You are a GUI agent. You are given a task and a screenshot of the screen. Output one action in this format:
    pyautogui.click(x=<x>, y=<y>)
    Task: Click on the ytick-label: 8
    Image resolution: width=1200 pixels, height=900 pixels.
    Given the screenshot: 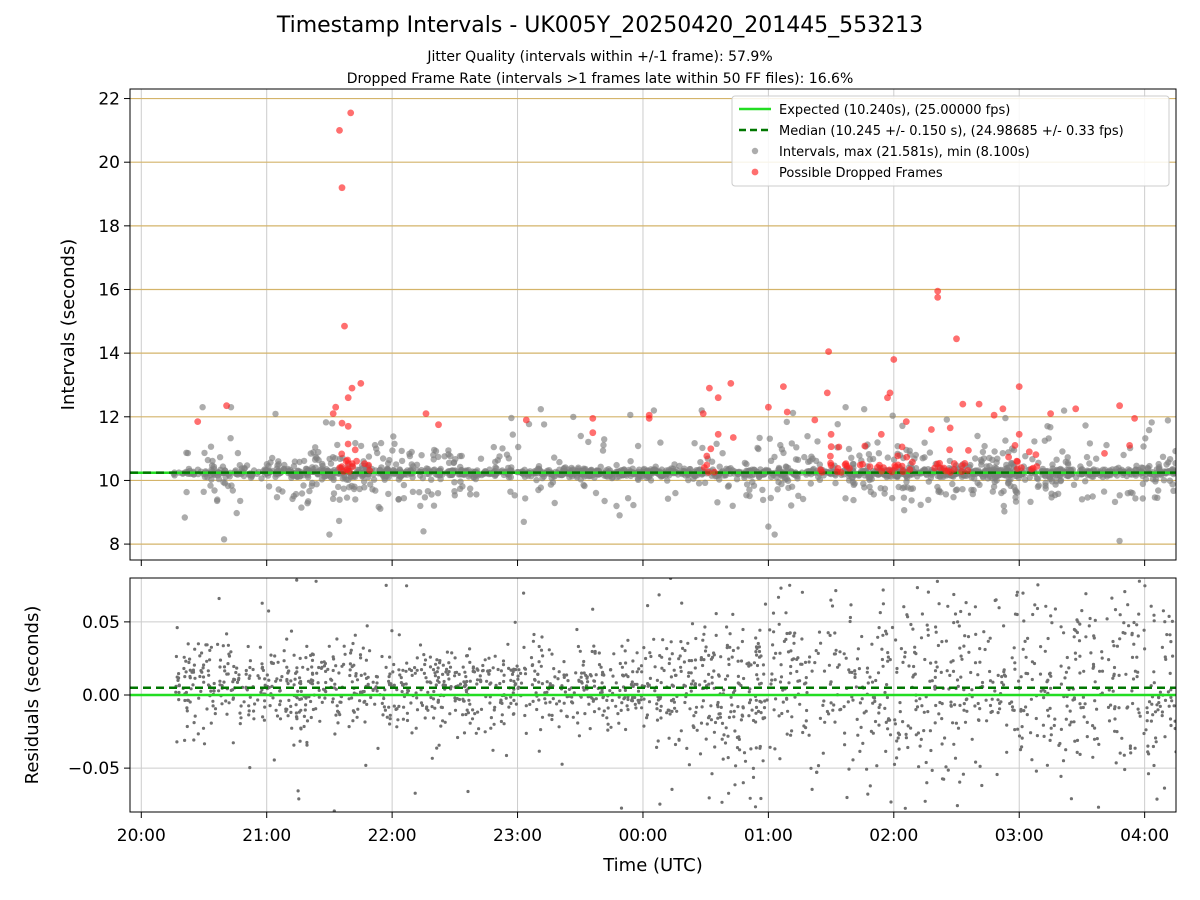 What is the action you would take?
    pyautogui.click(x=114, y=545)
    